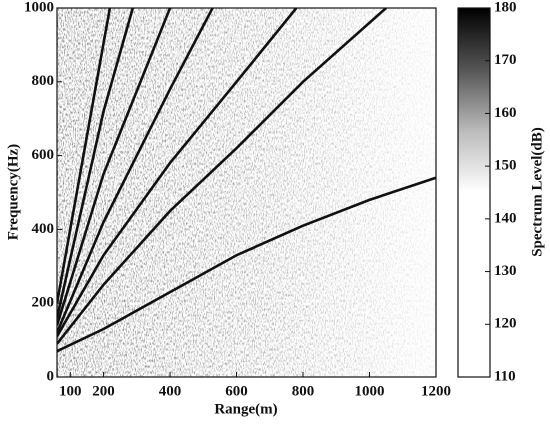  I want to click on x-tick-label: 600, so click(236, 391).